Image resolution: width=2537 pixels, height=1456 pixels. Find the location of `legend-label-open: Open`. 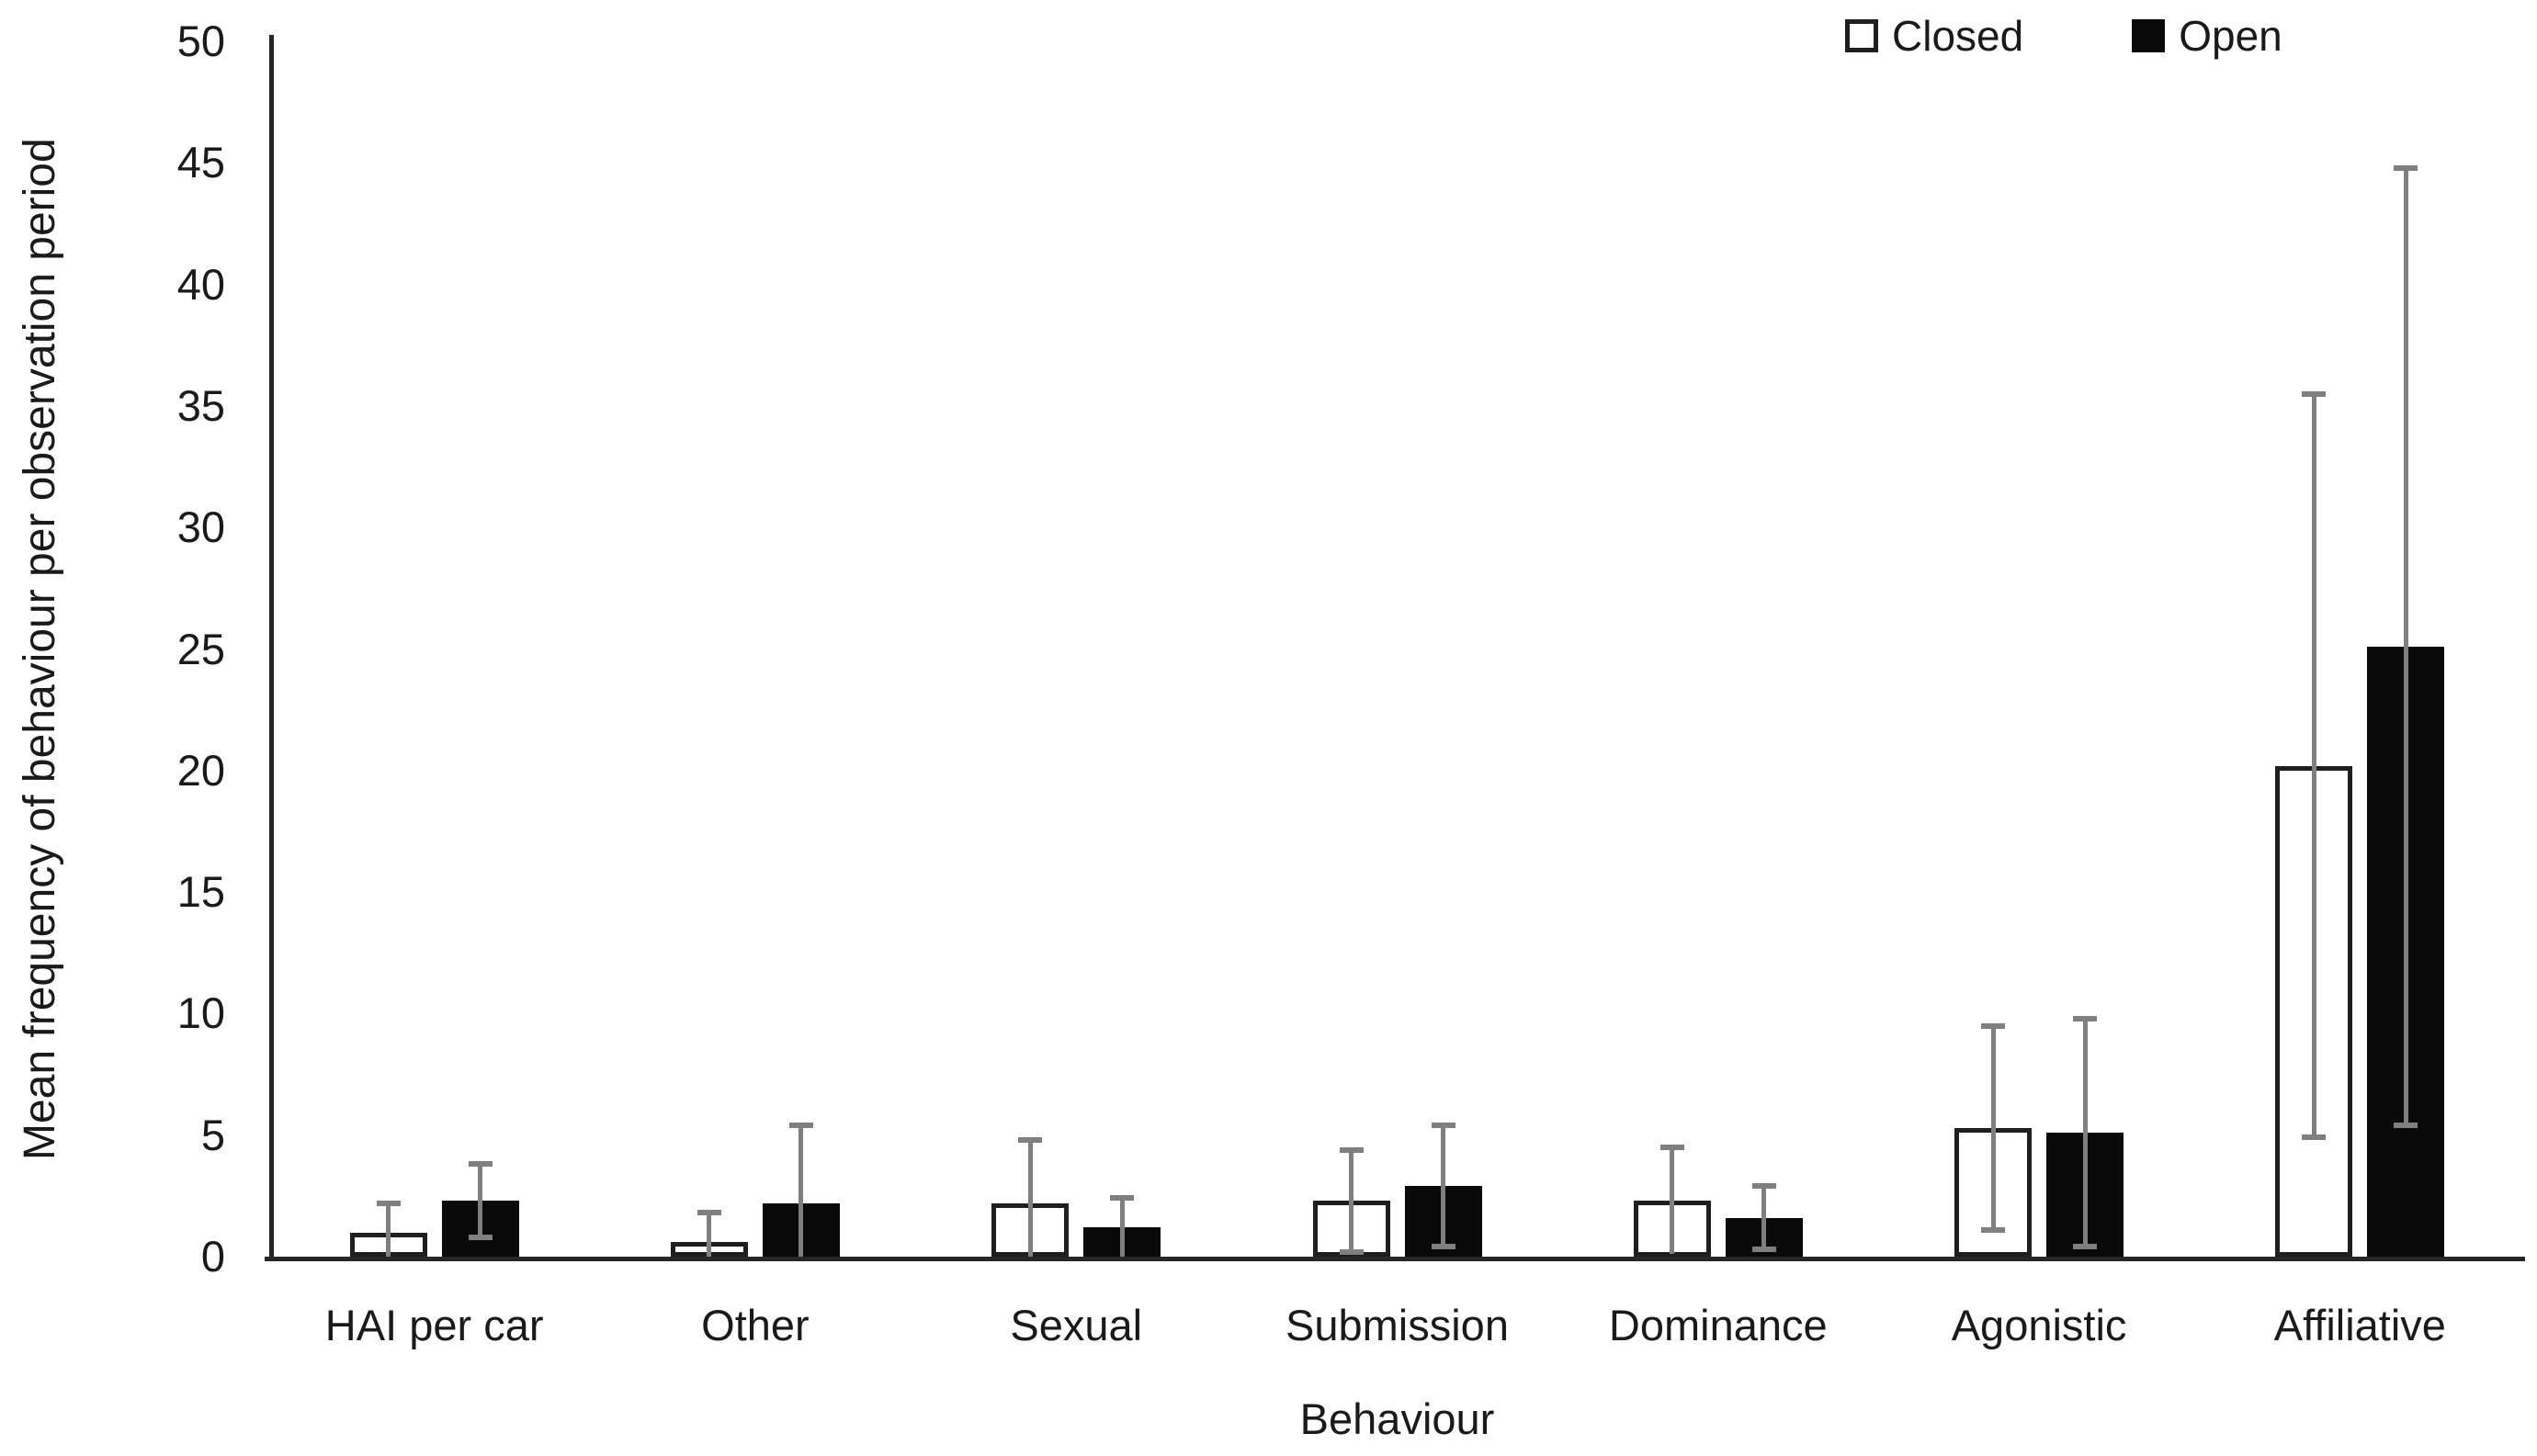

legend-label-open: Open is located at coordinates (2230, 36).